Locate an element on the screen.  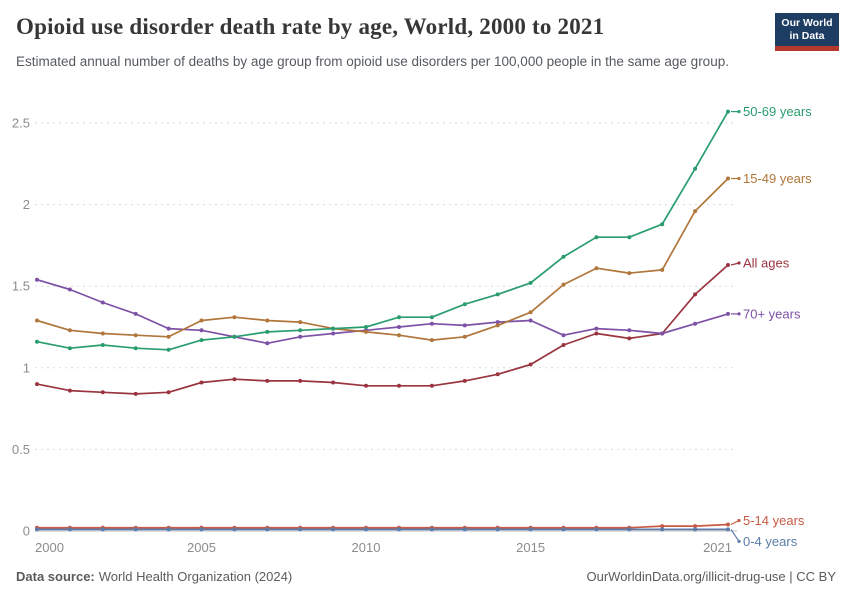
series-point-50-69-years-2000 is located at coordinates (37, 341).